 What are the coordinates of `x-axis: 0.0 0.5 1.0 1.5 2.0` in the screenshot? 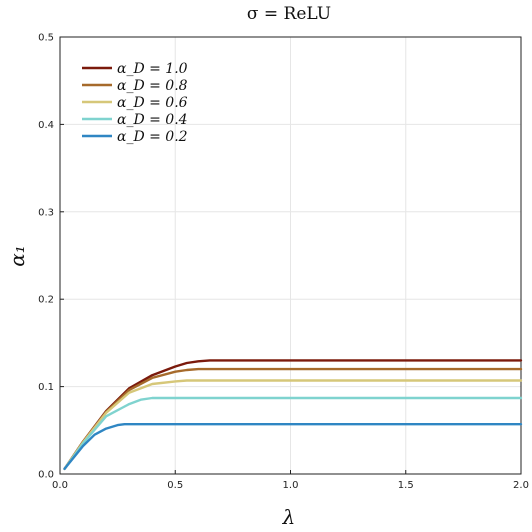 It's located at (290, 480).